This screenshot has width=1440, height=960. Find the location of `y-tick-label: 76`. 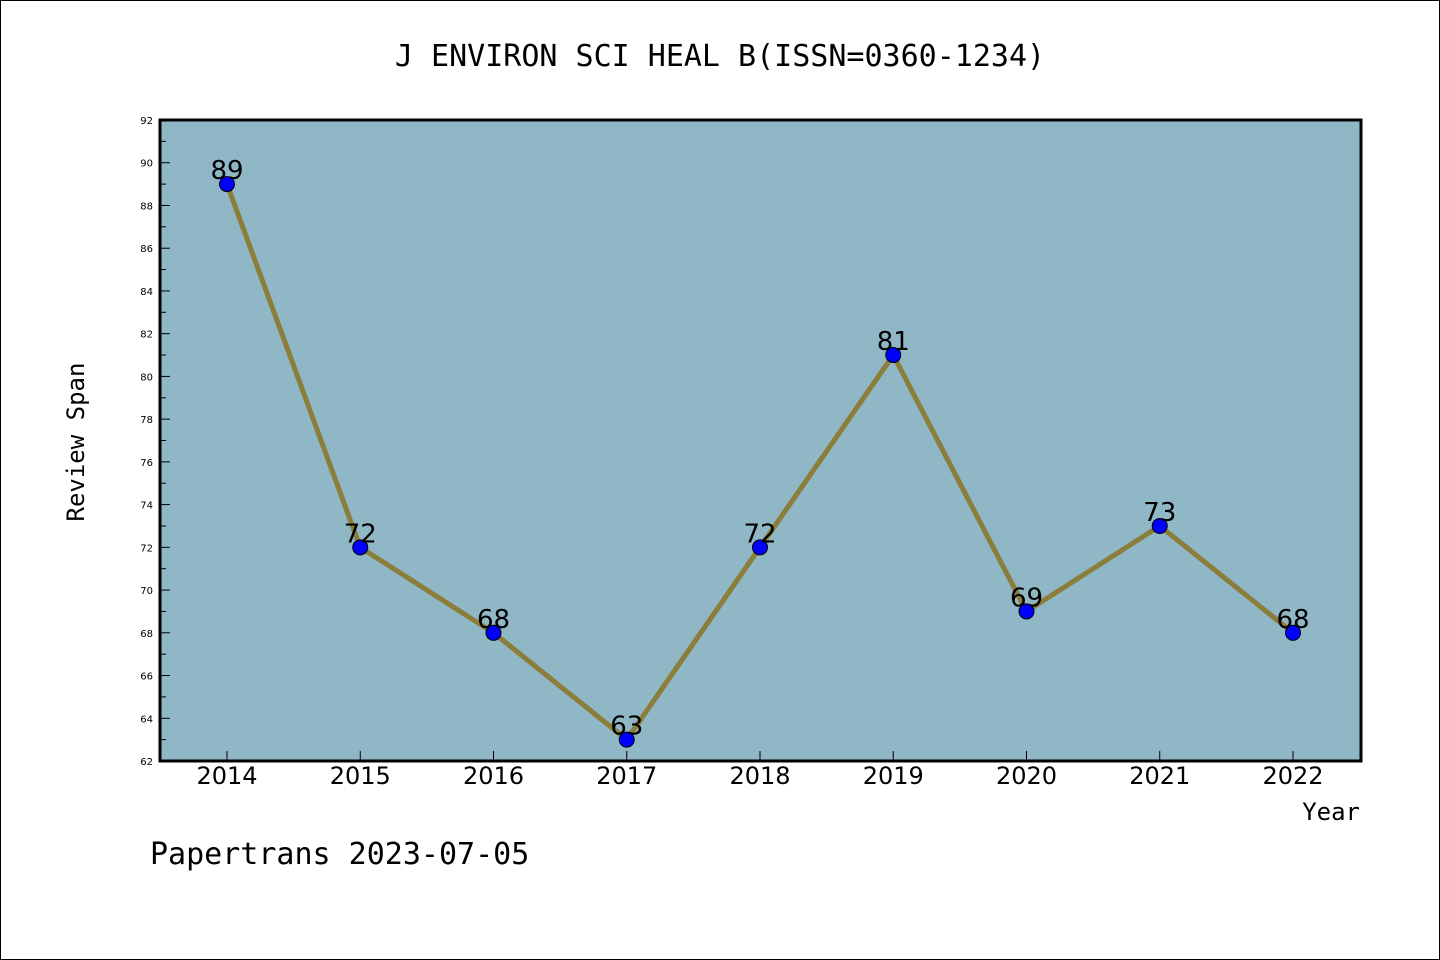

y-tick-label: 76 is located at coordinates (146, 463).